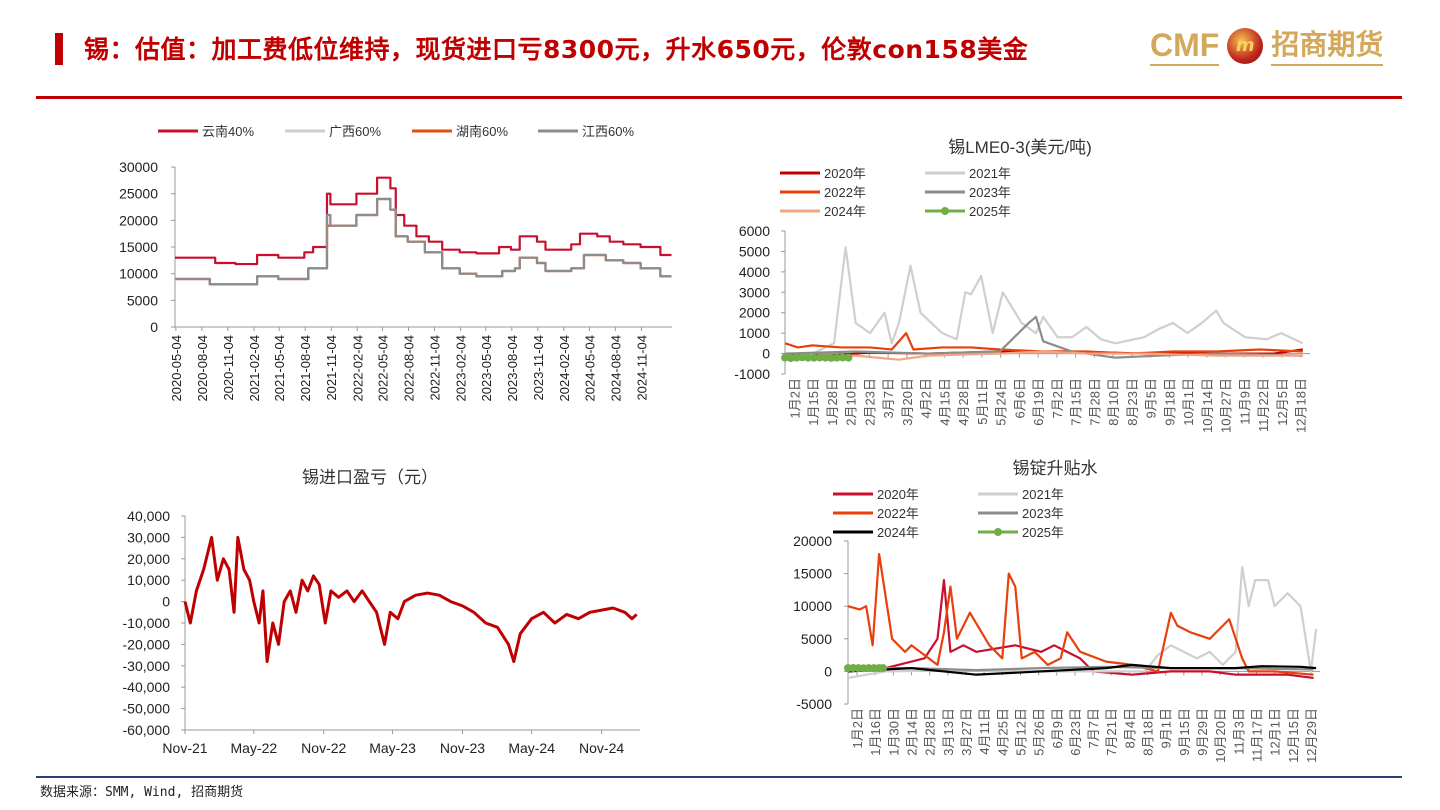 This screenshot has width=1440, height=810. Describe the element at coordinates (930, 732) in the screenshot. I see `x-tick-label: 2月28日` at that location.